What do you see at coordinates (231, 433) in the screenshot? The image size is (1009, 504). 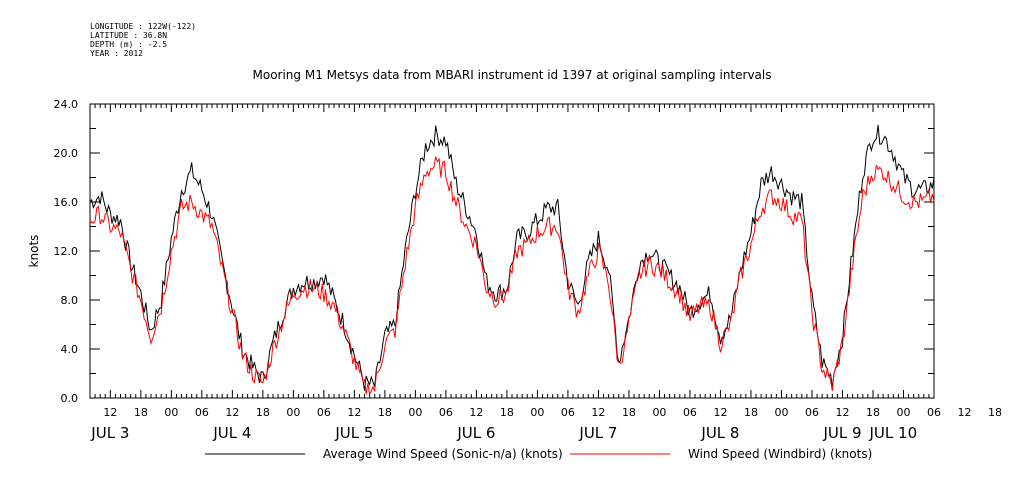 I see `x-day-label: JUL 4` at bounding box center [231, 433].